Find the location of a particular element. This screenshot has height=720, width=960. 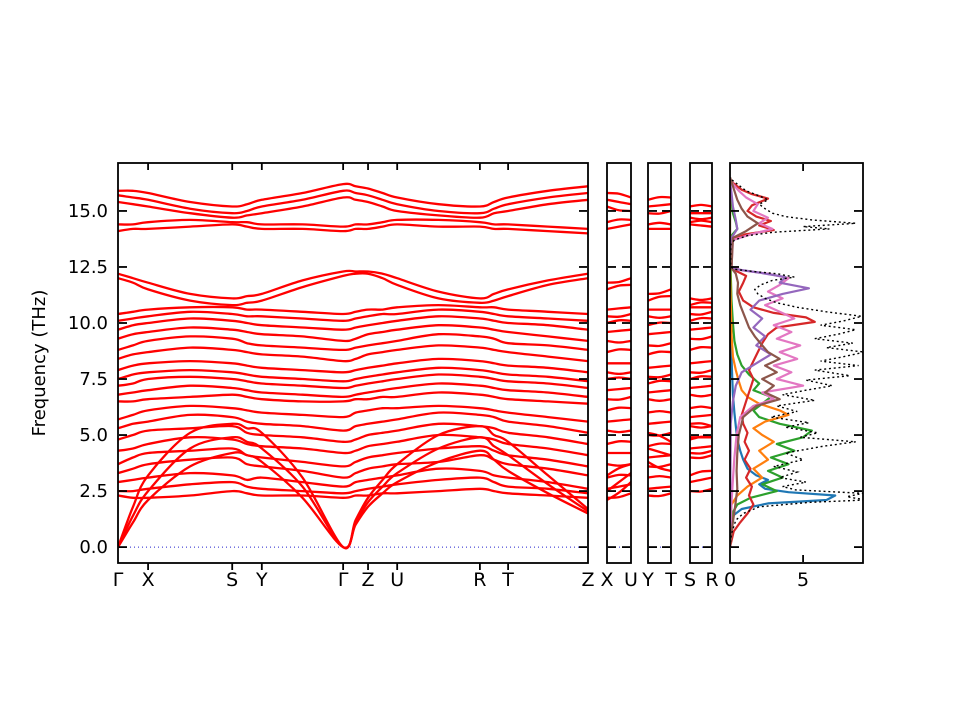

dos-panel-border is located at coordinates (796, 363).